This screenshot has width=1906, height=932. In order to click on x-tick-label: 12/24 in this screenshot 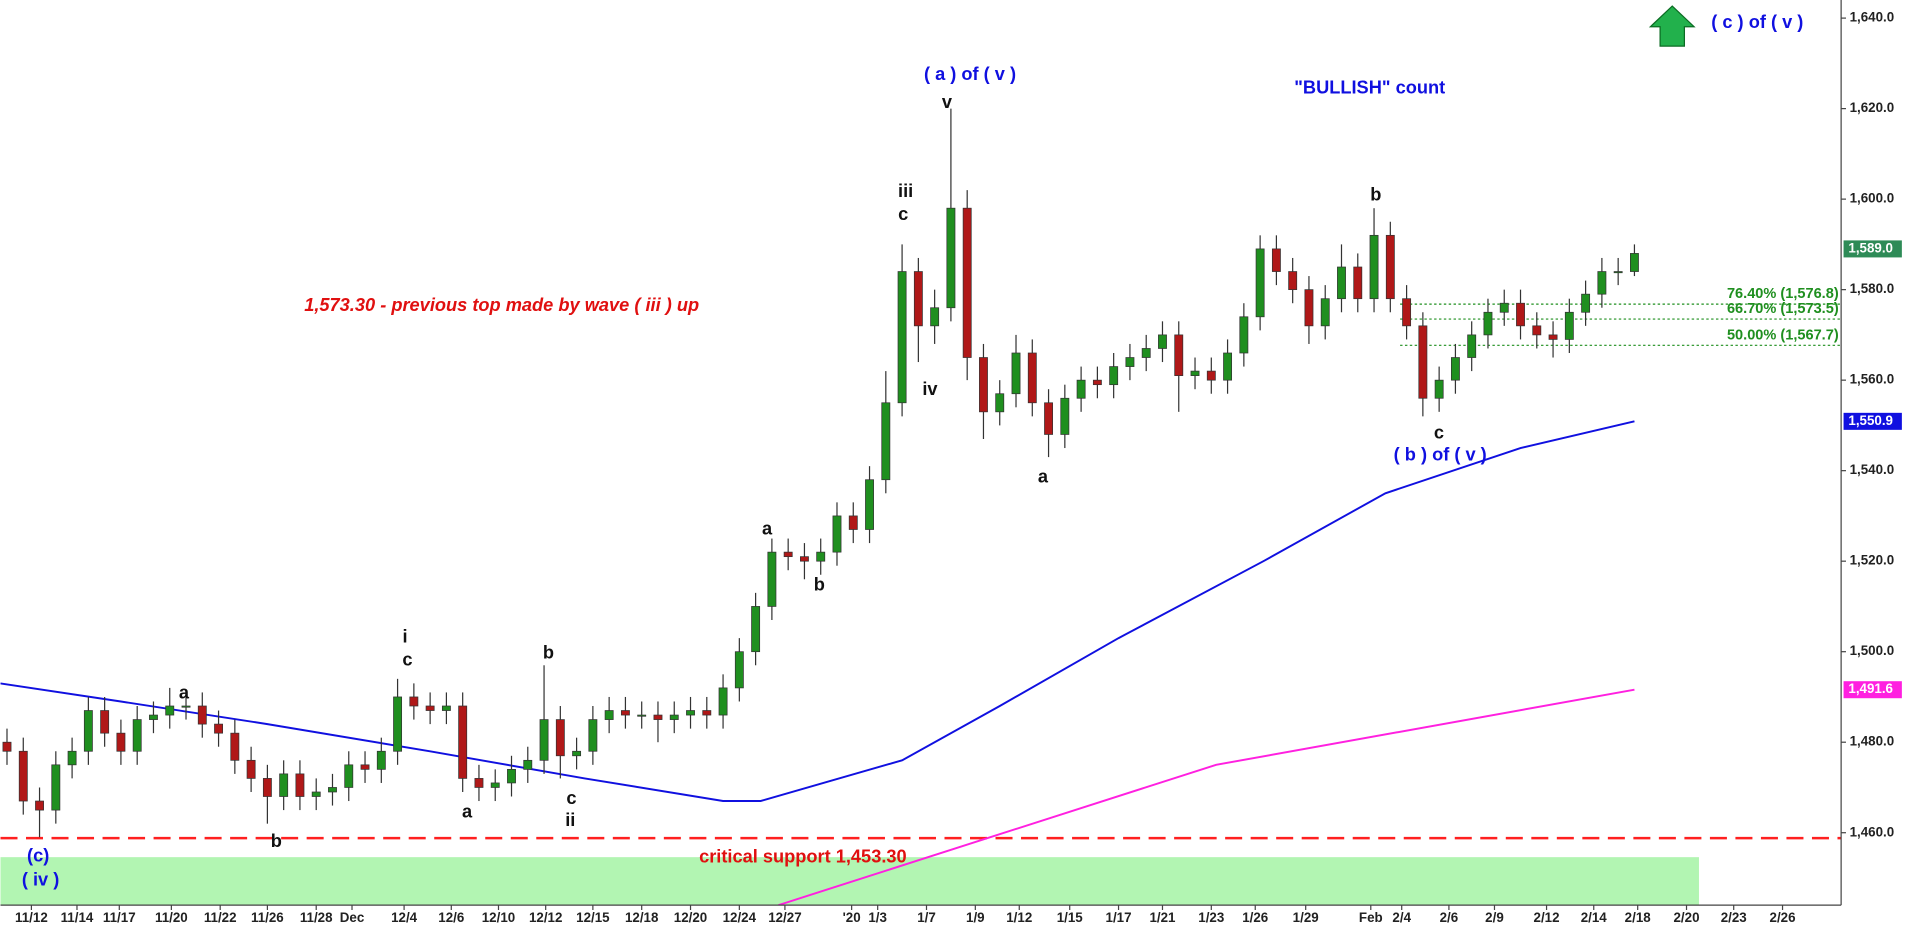, I will do `click(740, 917)`.